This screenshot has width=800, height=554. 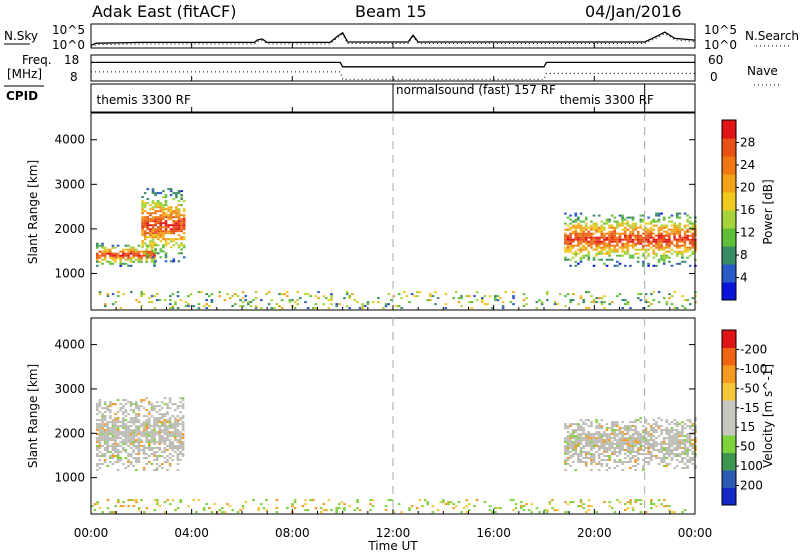 What do you see at coordinates (392, 546) in the screenshot?
I see `time-axis-title: Time UT` at bounding box center [392, 546].